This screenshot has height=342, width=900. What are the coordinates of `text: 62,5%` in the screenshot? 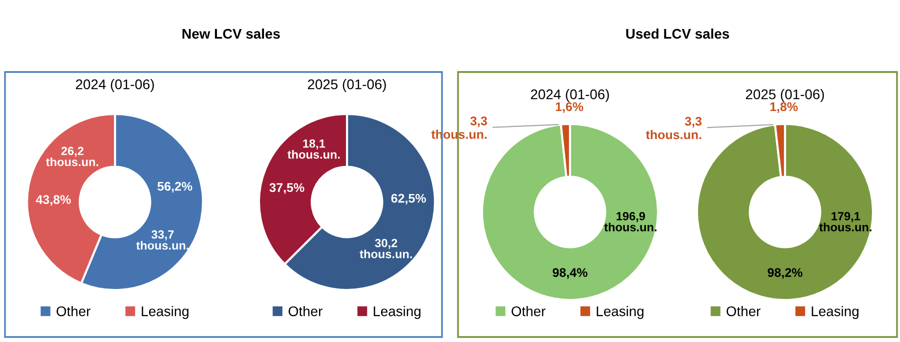 It's located at (408, 199).